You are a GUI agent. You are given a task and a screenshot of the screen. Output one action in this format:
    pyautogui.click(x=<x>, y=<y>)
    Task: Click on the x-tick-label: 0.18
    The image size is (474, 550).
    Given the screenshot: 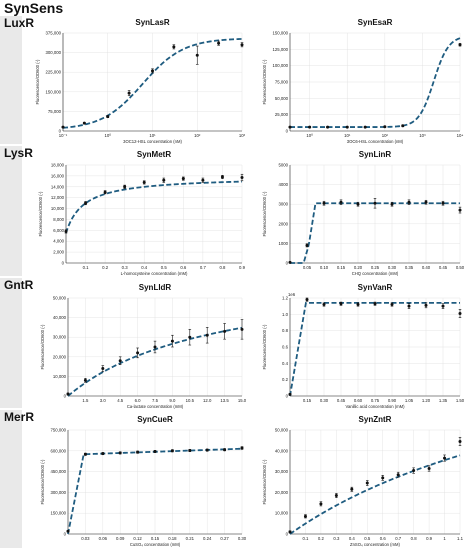 What is the action you would take?
    pyautogui.click(x=172, y=538)
    